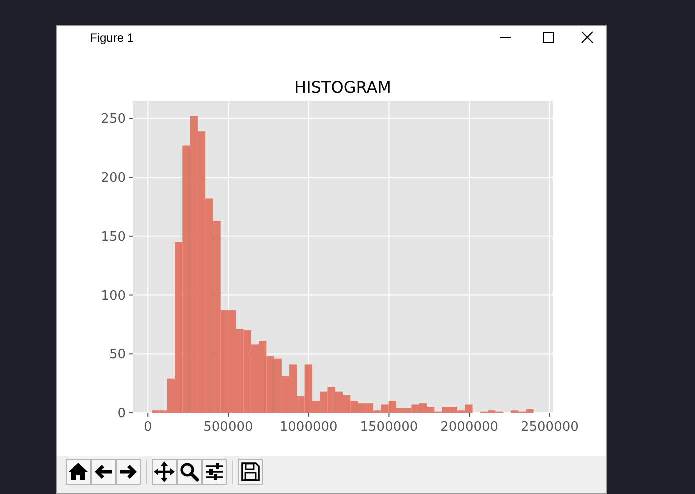 The width and height of the screenshot is (695, 494). I want to click on zoom-button, so click(189, 472).